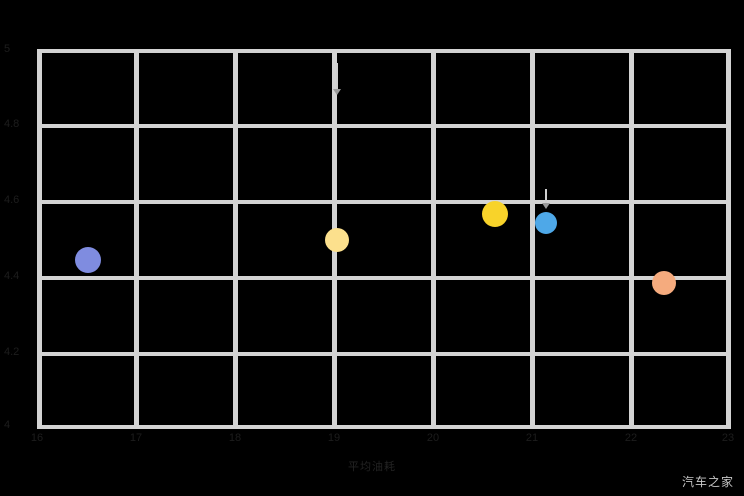  Describe the element at coordinates (334, 438) in the screenshot. I see `x-axis-tick-label: 19` at that location.